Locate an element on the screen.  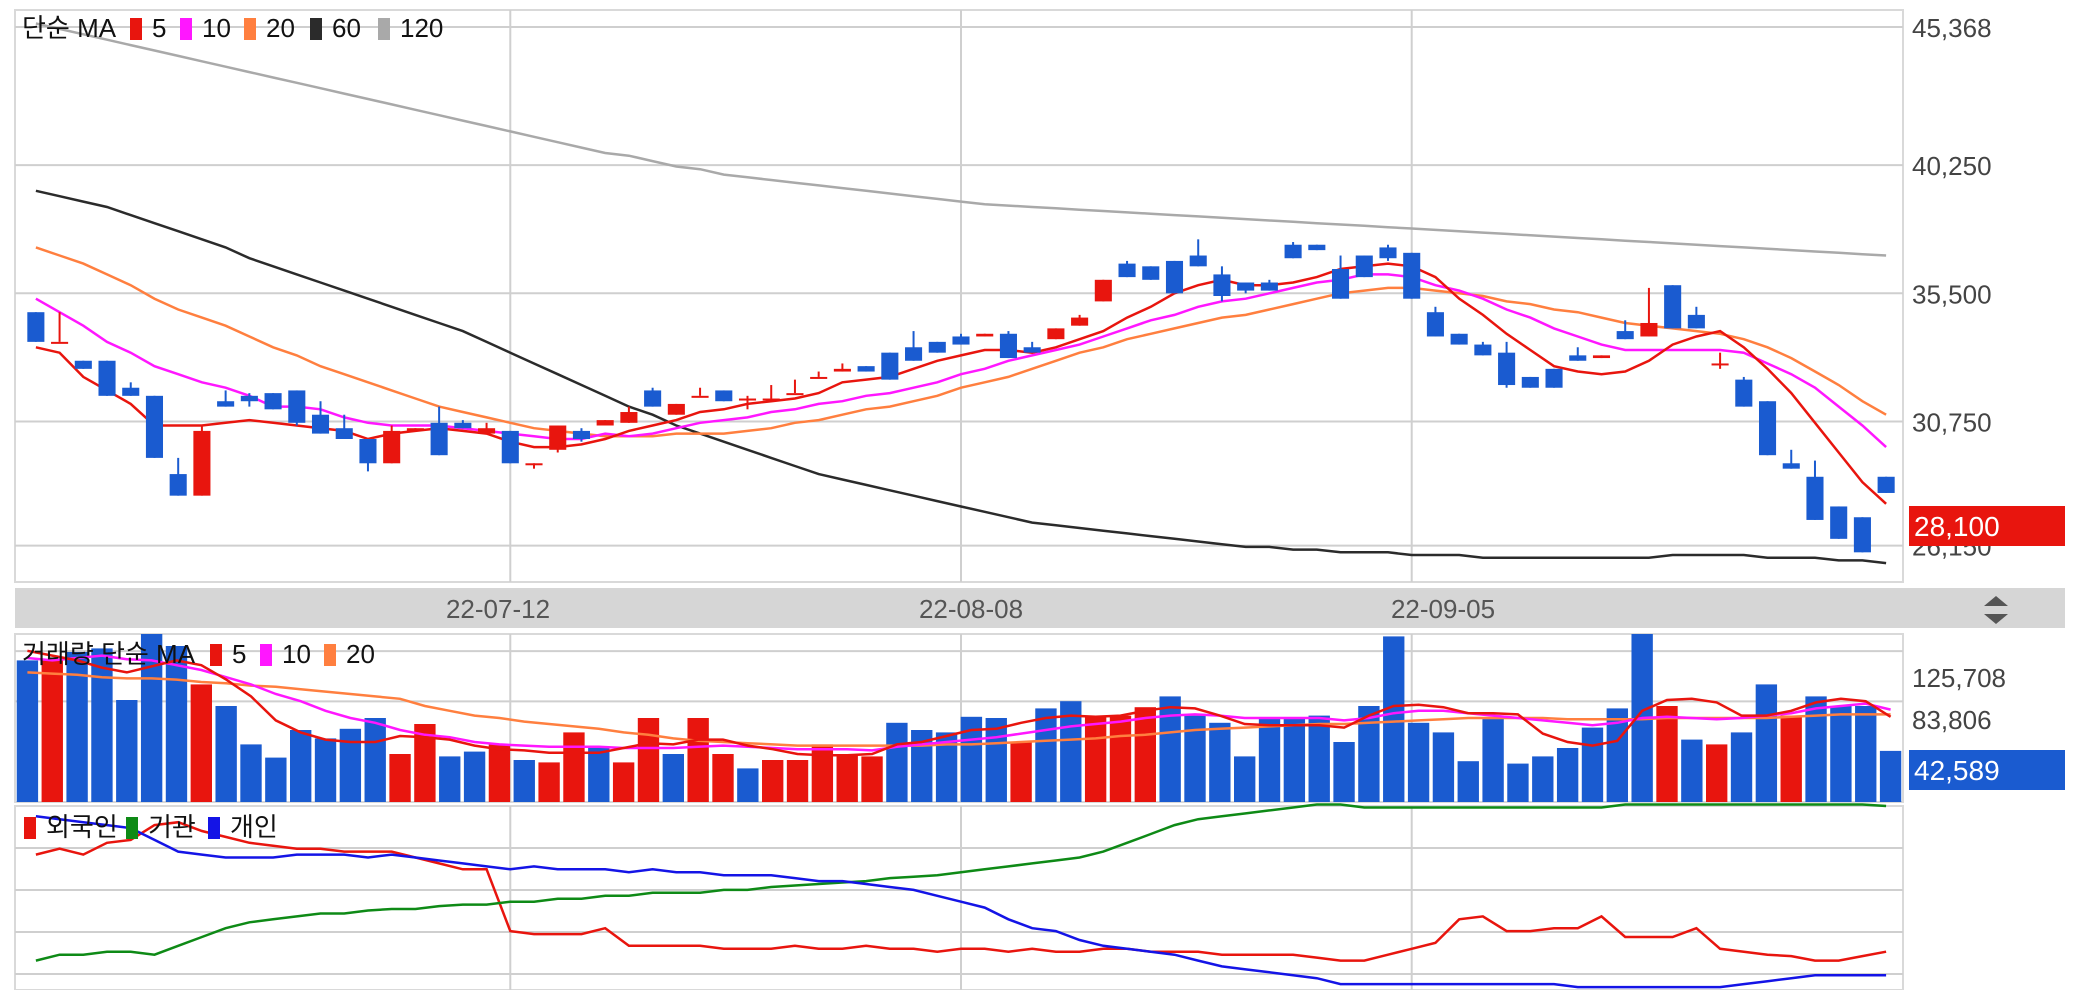
volume-tick-2: 83,806 is located at coordinates (1952, 720).